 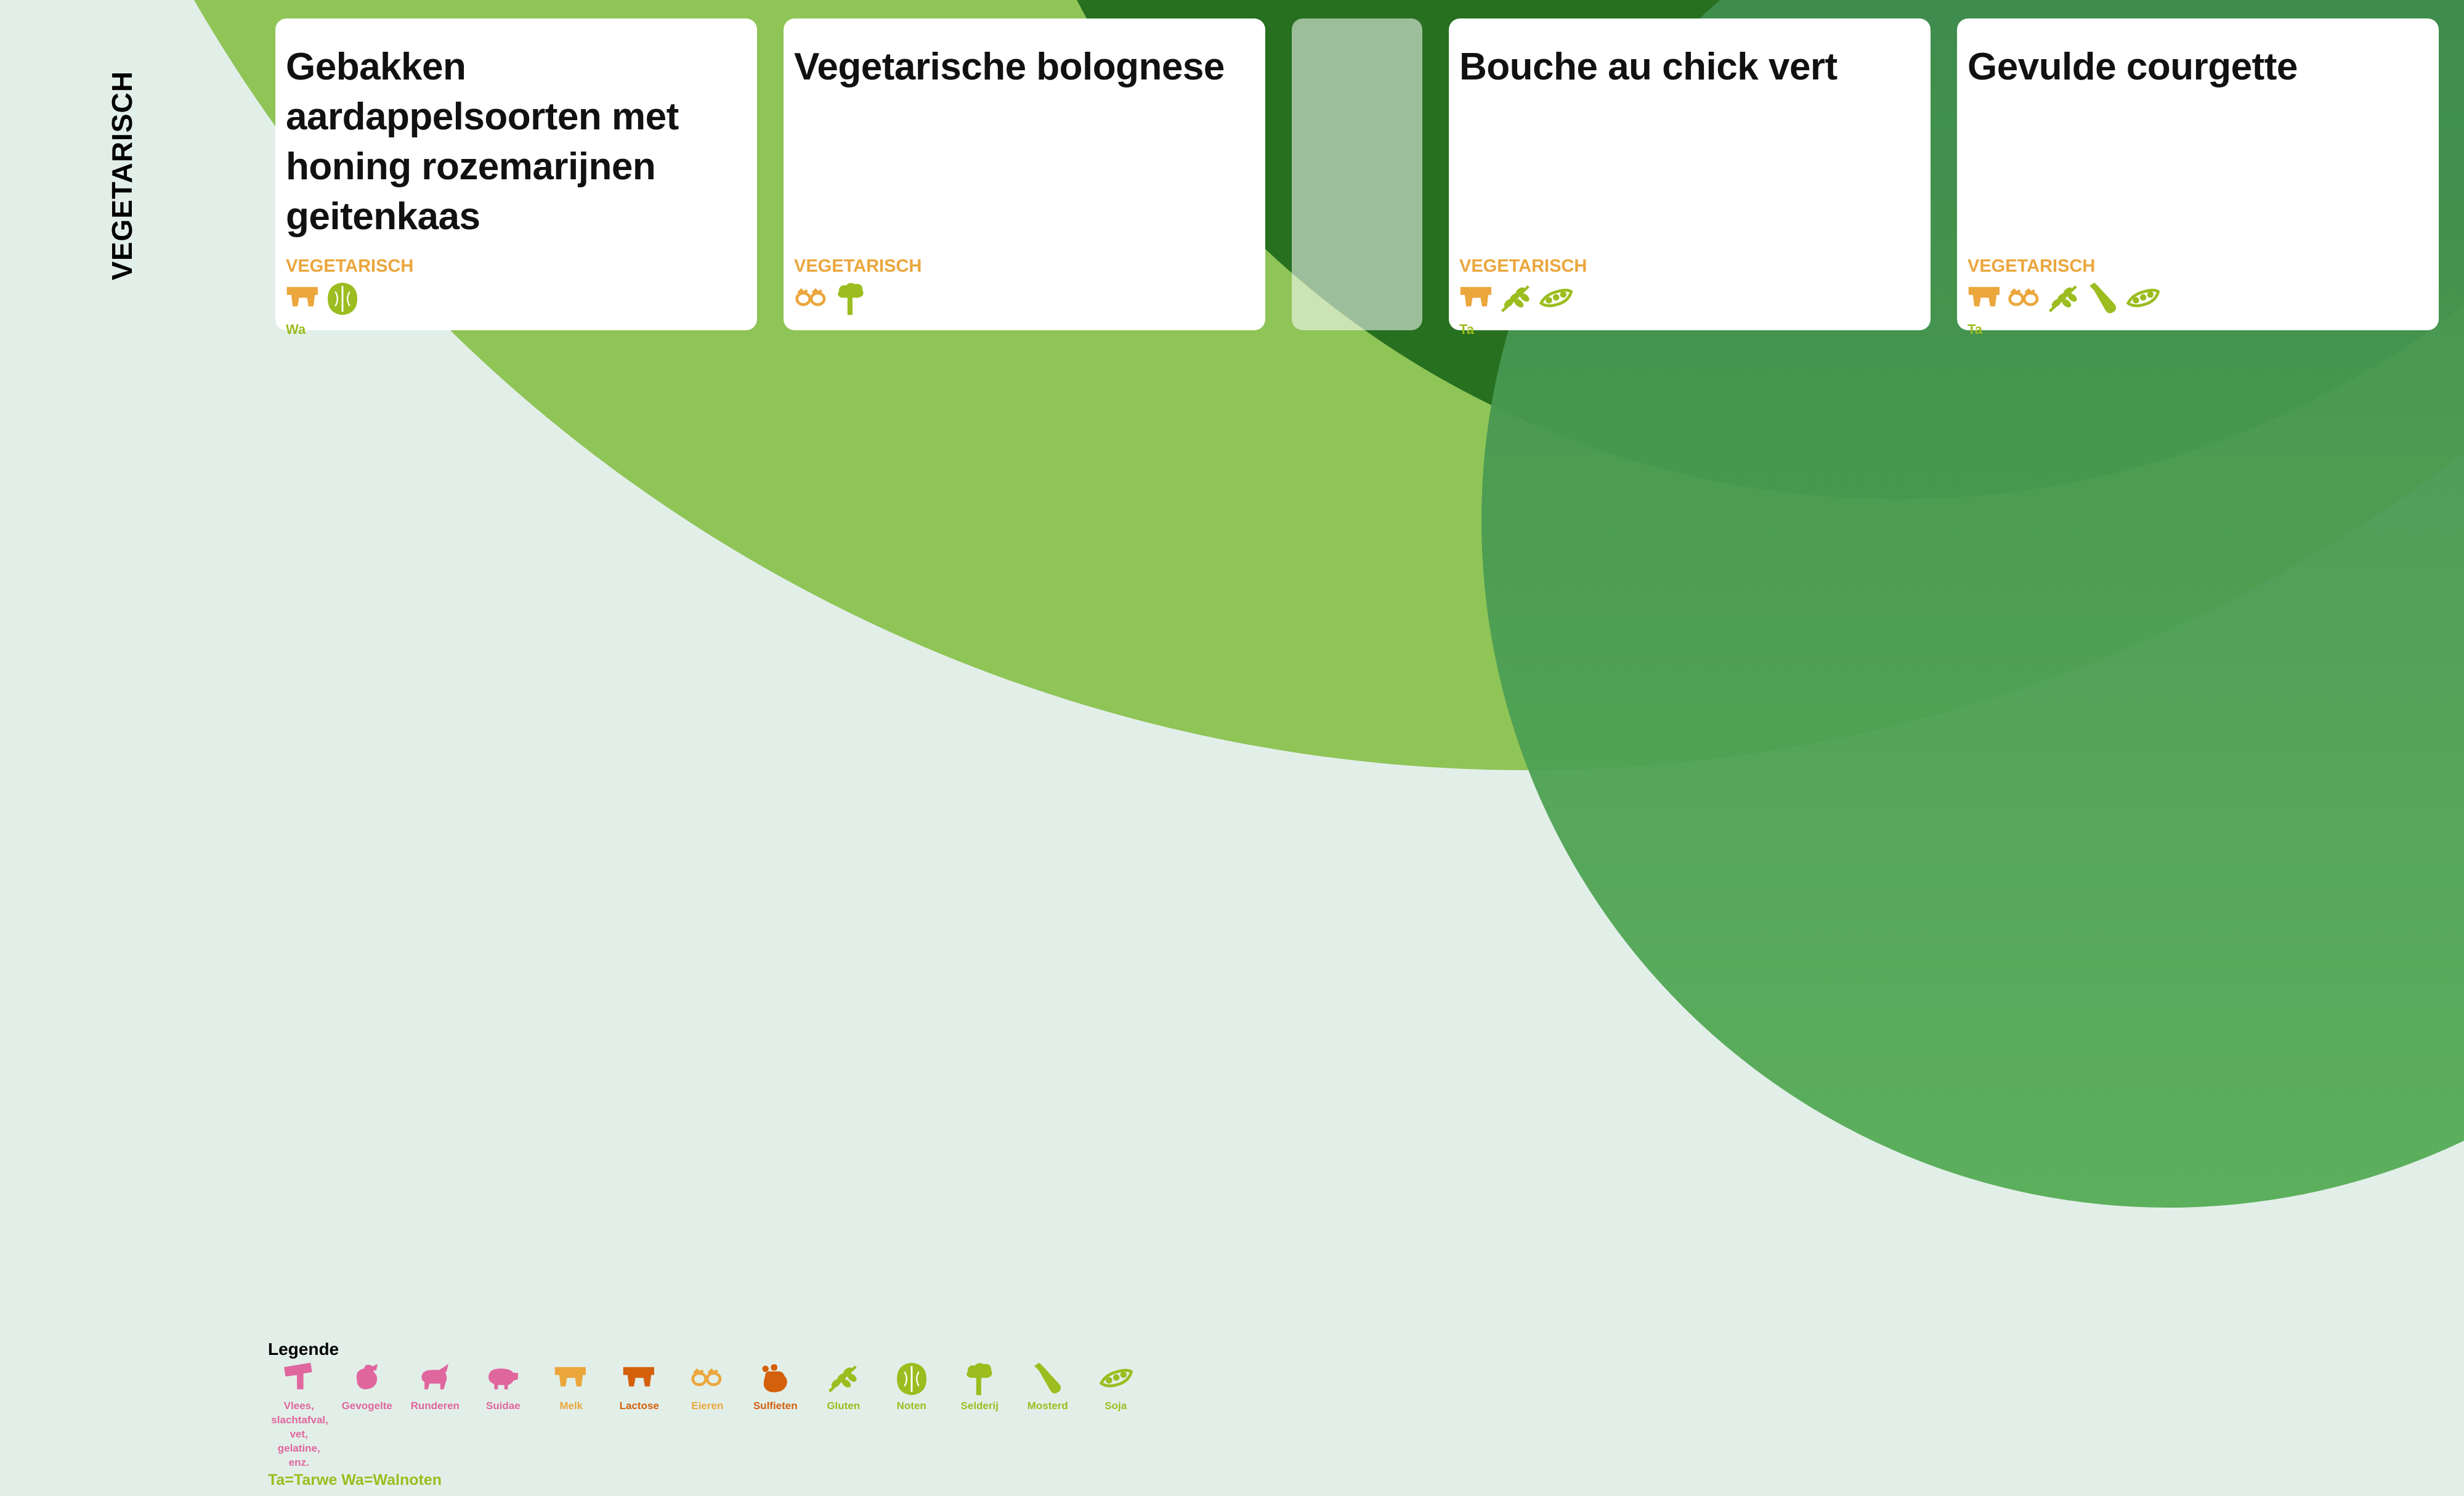 I want to click on legend-item: Selderij, so click(x=980, y=1416).